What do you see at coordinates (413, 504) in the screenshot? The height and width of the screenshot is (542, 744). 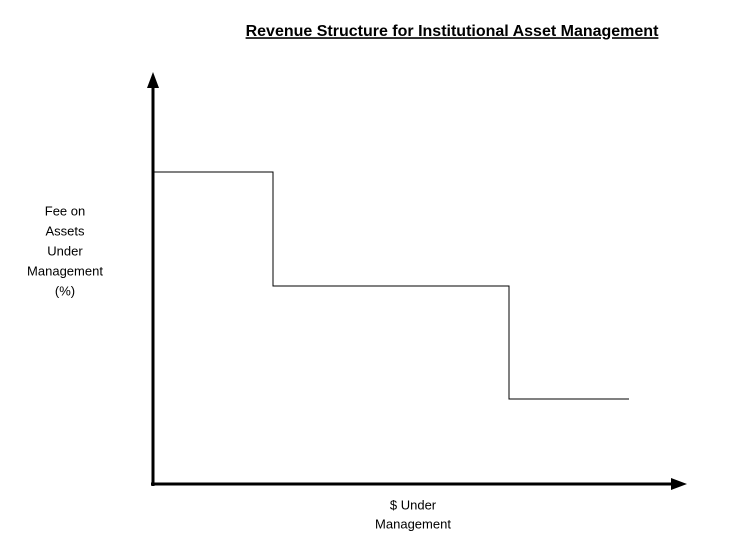 I see `label-line: $ Under` at bounding box center [413, 504].